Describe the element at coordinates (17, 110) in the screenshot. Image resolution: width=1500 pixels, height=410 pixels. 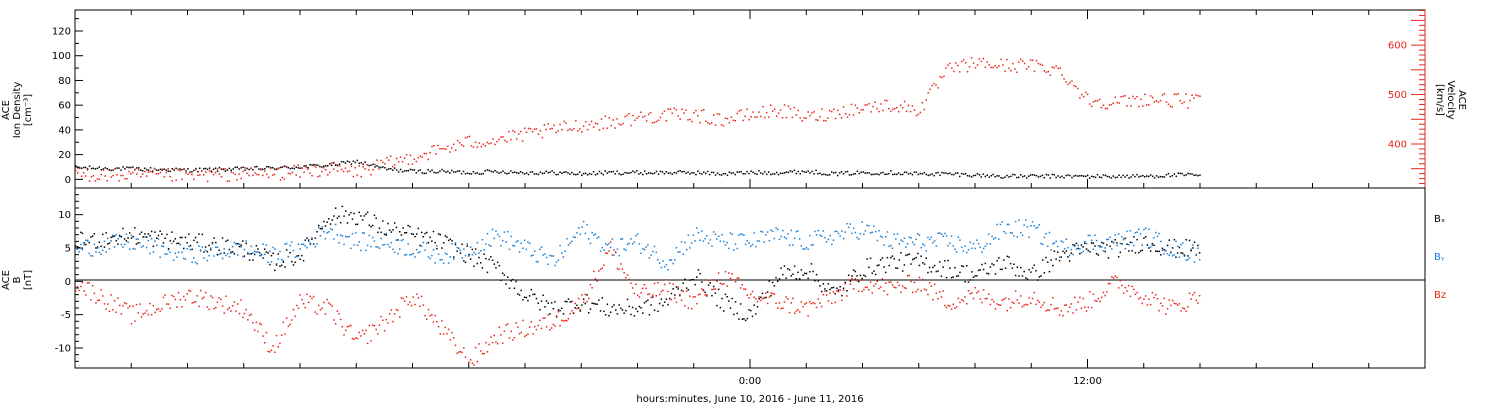
I see `ion-density-axis-label: ACEIon Density[cm⁻³]` at that location.